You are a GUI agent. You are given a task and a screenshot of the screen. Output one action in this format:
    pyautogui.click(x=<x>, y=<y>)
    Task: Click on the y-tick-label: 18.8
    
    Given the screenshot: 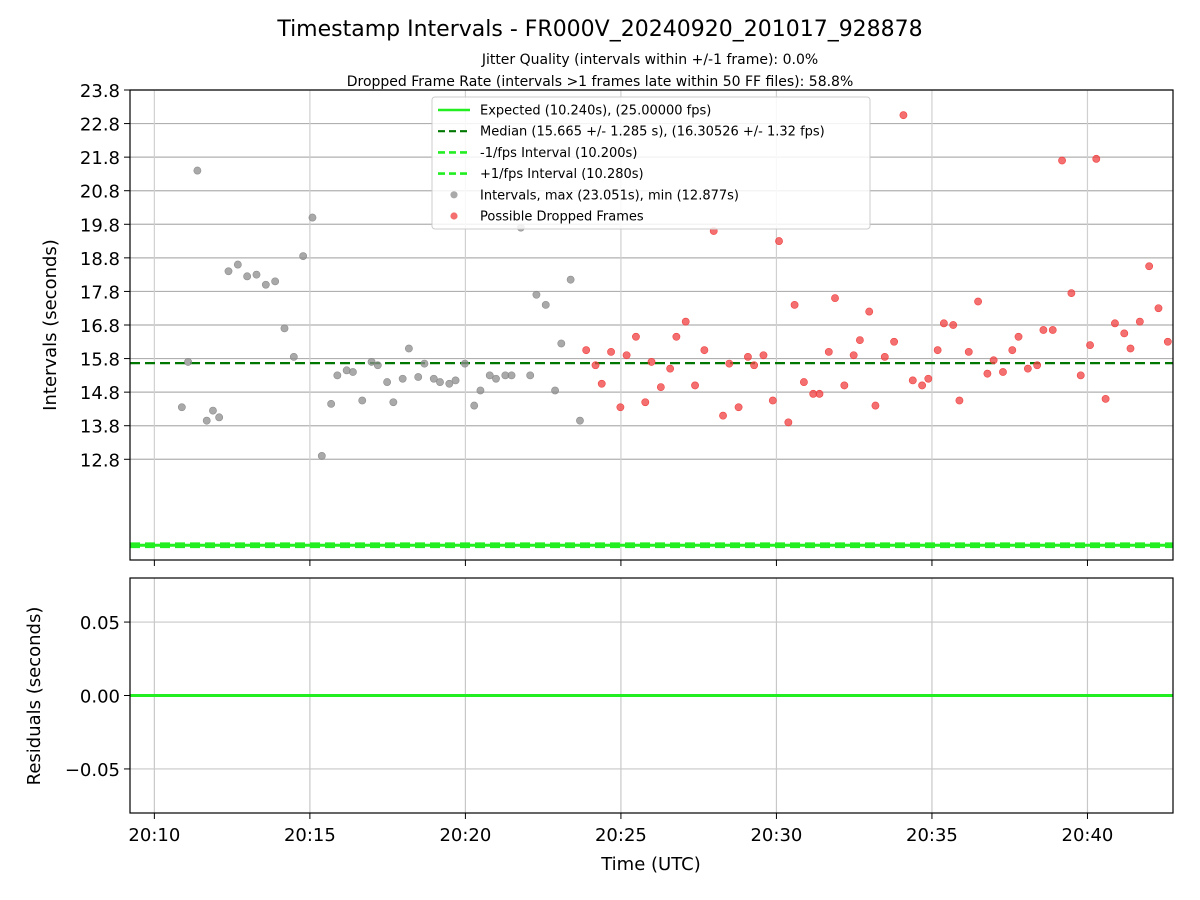 What is the action you would take?
    pyautogui.click(x=100, y=259)
    